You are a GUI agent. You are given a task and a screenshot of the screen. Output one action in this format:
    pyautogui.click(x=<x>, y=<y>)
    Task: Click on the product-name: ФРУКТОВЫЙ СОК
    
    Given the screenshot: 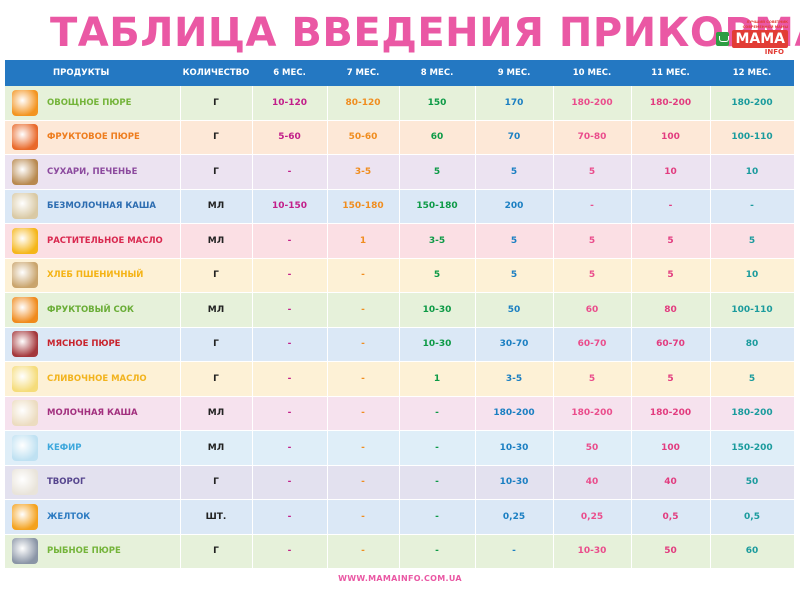 What is the action you would take?
    pyautogui.click(x=113, y=310)
    